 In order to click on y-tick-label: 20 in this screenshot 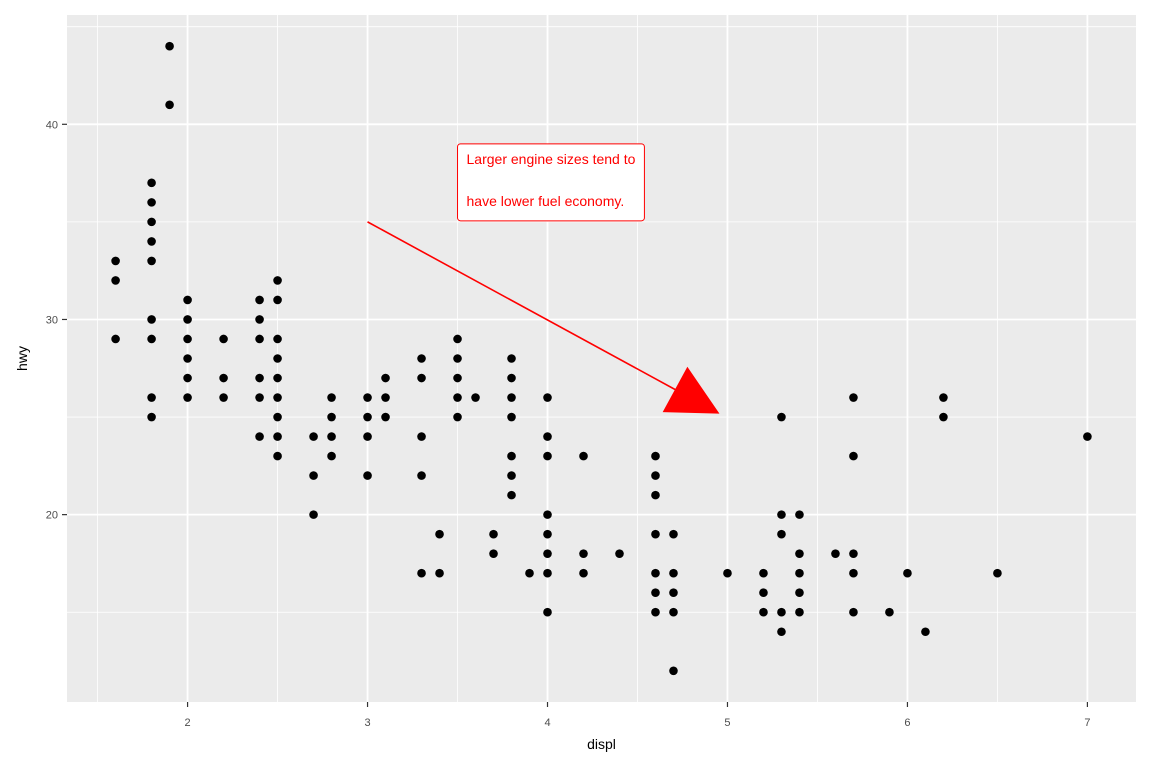, I will do `click(52, 516)`.